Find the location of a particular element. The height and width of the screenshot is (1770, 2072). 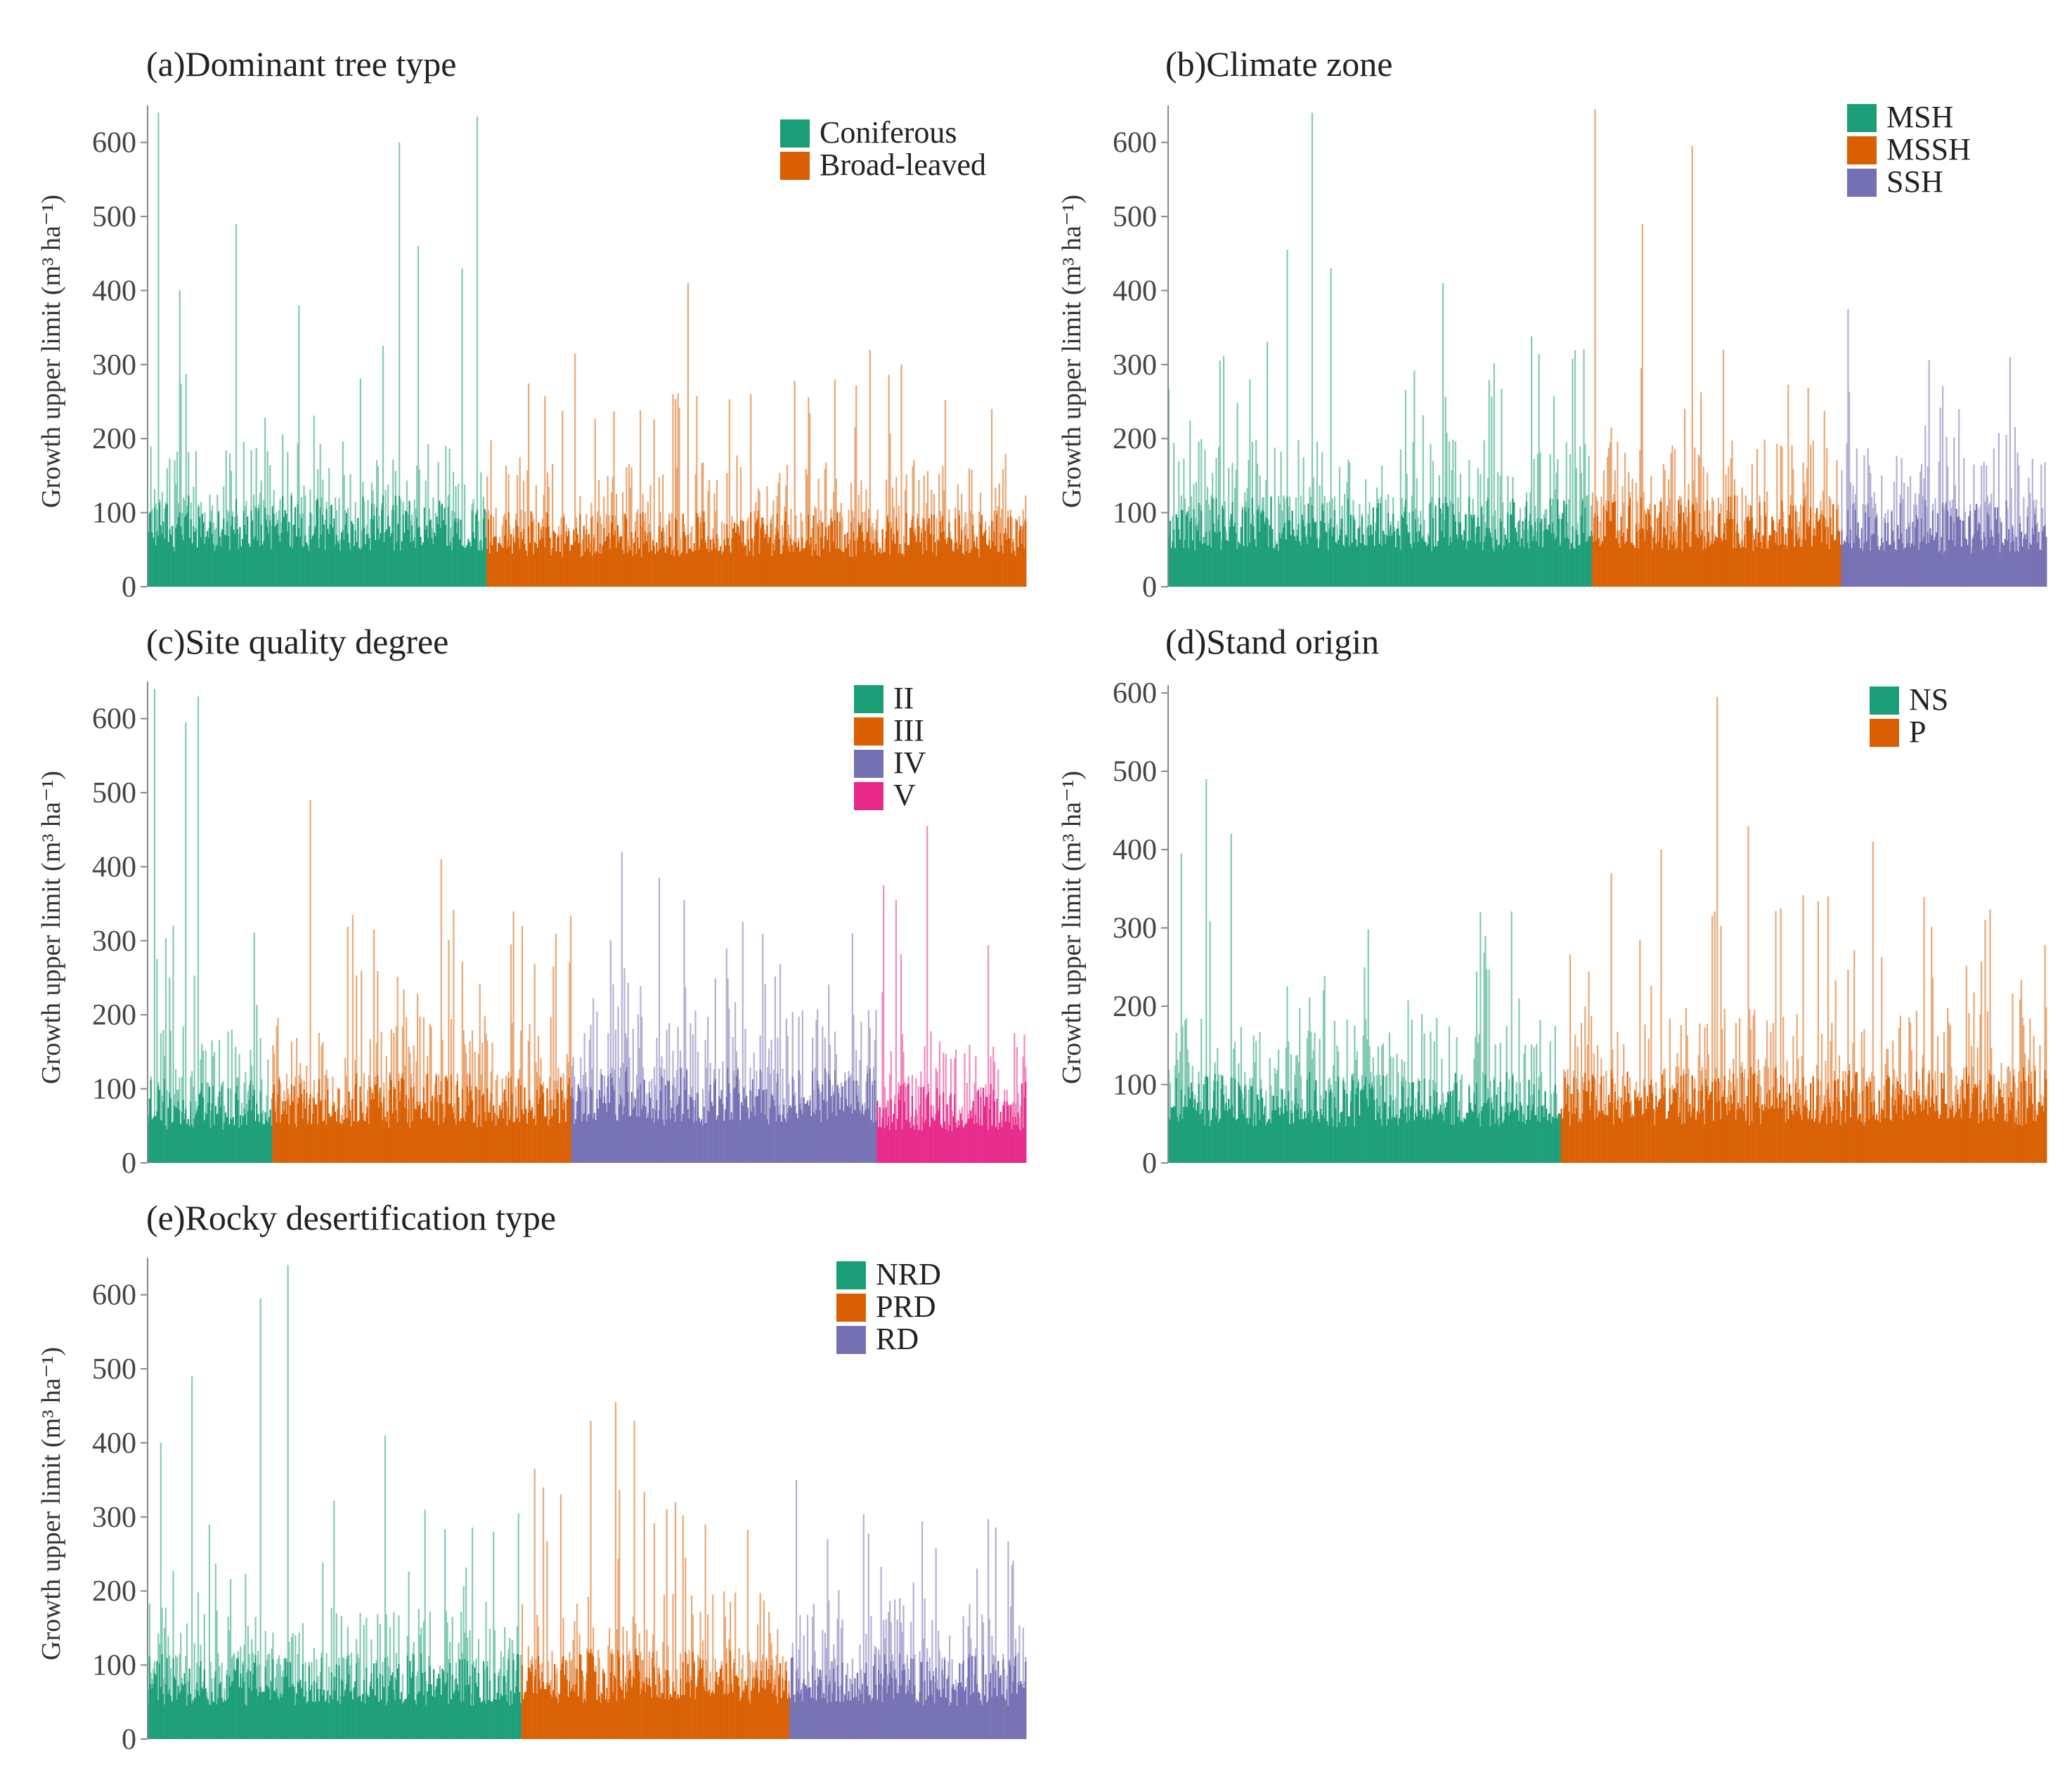

legend-swatch is located at coordinates (869, 764).